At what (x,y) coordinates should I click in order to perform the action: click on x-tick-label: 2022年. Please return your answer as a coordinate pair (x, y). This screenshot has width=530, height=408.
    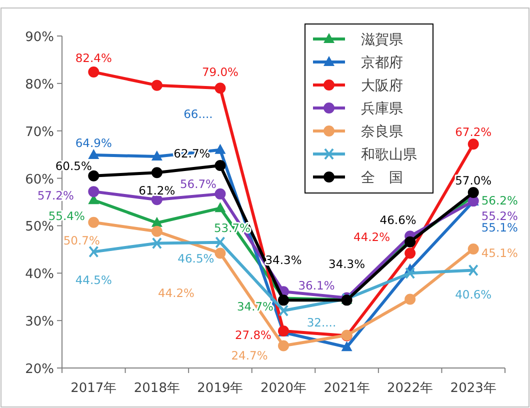
    Looking at the image, I should click on (410, 388).